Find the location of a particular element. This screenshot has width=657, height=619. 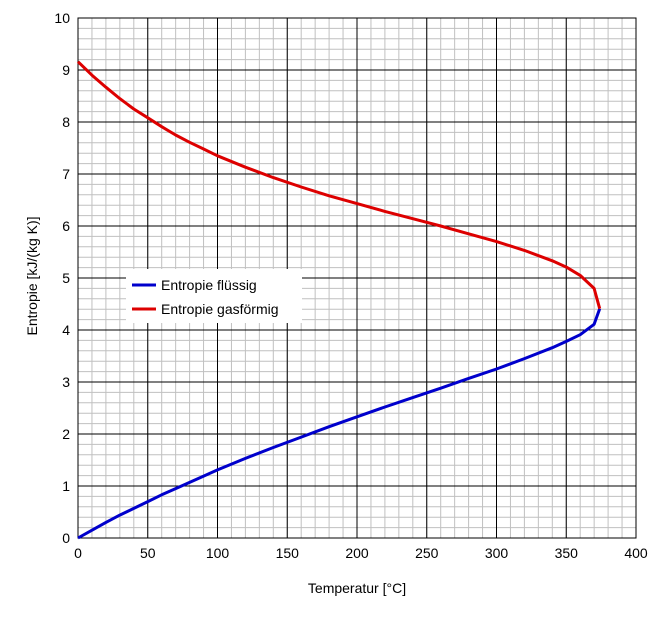

x-tick-label: 200 is located at coordinates (357, 553).